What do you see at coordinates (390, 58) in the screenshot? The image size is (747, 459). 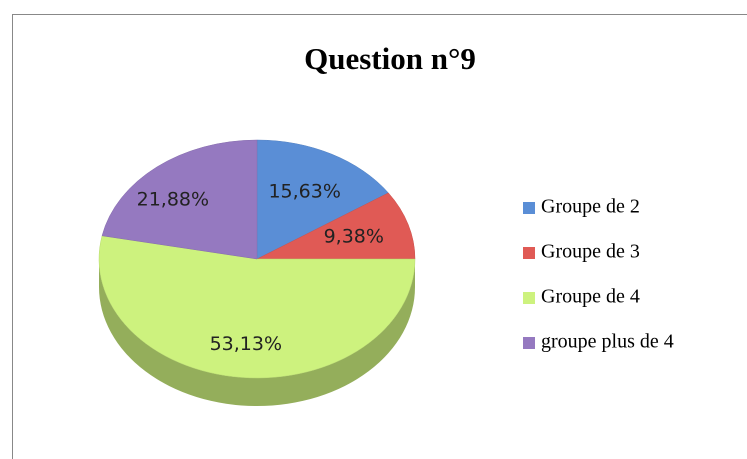 I see `chart-title: Question n°9` at bounding box center [390, 58].